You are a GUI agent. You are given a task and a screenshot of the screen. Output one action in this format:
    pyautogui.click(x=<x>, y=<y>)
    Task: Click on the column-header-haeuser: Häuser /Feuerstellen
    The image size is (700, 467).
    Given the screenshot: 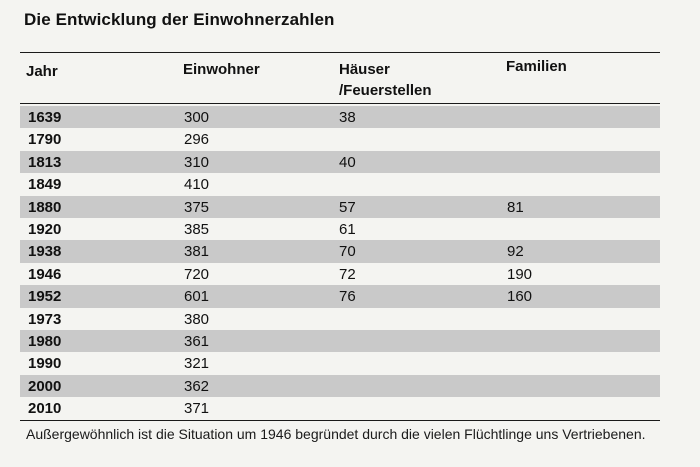 What is the action you would take?
    pyautogui.click(x=385, y=80)
    